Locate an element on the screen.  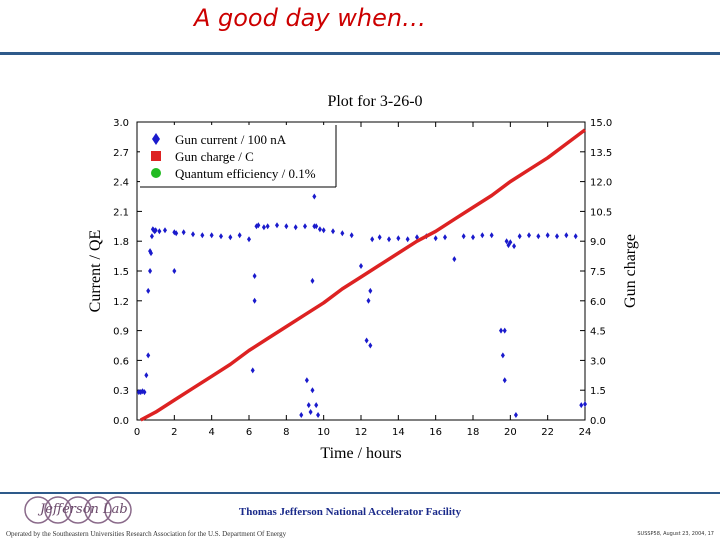
slide-reference: SUSSP58, August 23, 2004, 17 is located at coordinates (675, 534).